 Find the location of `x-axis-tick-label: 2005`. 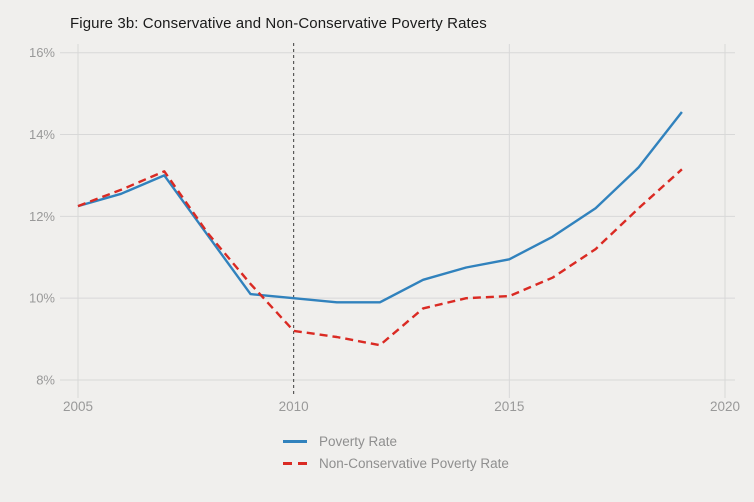

x-axis-tick-label: 2005 is located at coordinates (78, 406).